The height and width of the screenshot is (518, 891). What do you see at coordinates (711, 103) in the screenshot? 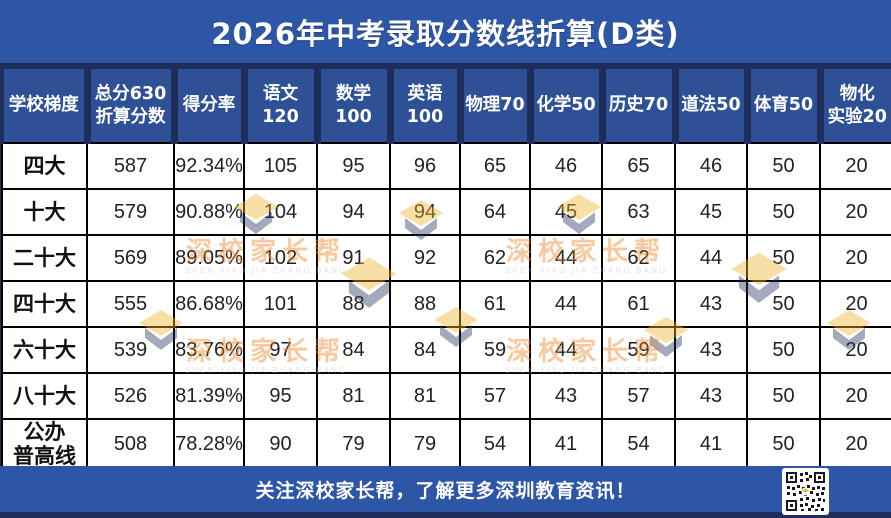
I see `column-header-morality: 道法50` at bounding box center [711, 103].